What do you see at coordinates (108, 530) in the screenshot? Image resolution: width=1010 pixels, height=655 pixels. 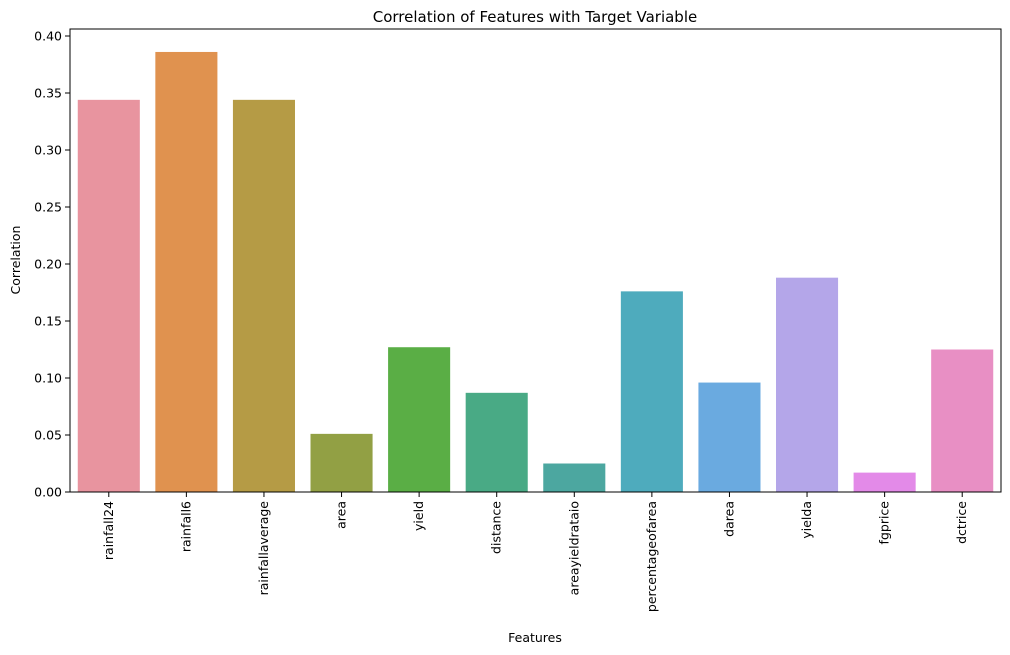 I see `x-tick-label: rainfall24` at bounding box center [108, 530].